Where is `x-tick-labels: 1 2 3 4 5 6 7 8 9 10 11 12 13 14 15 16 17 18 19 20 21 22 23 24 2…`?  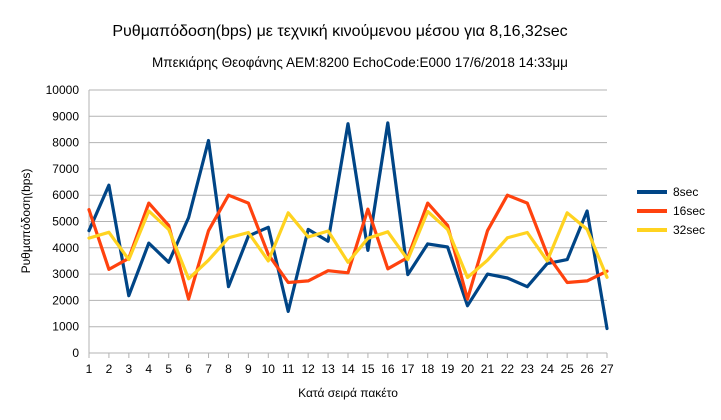
x-tick-labels: 1 2 3 4 5 6 7 8 9 10 11 12 13 14 15 16 17 18 19 20 21 22 23 24 2… is located at coordinates (350, 369).